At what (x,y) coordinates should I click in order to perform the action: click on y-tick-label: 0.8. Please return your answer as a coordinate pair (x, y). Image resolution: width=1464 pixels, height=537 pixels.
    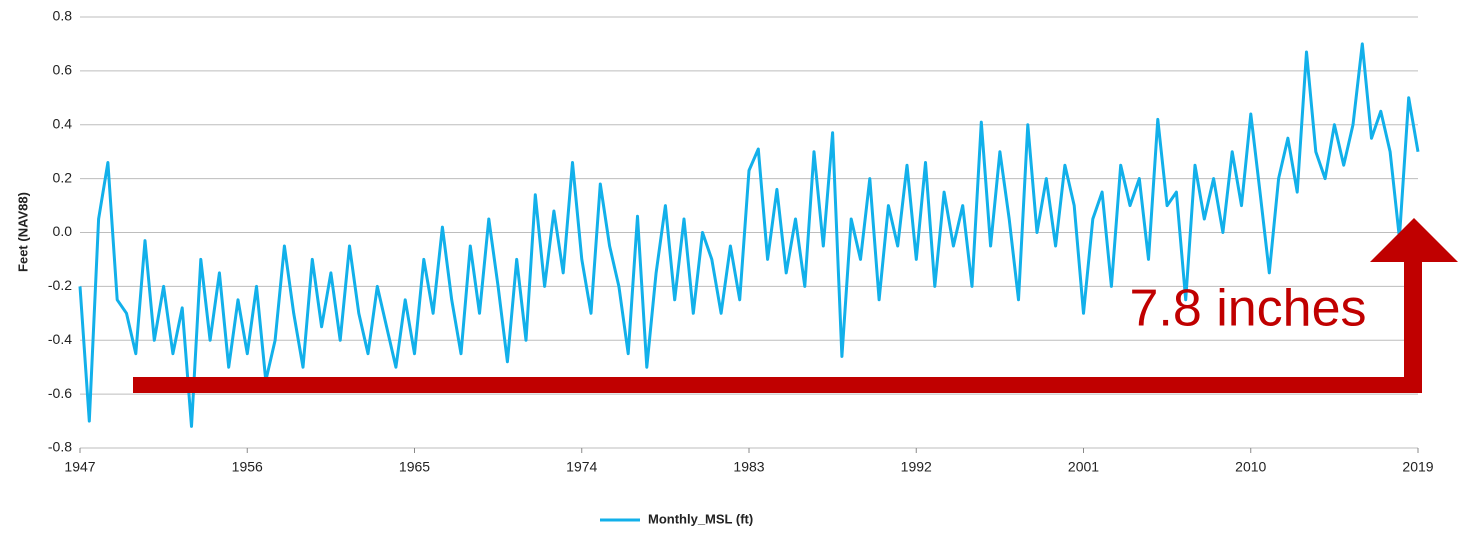
    Looking at the image, I should click on (63, 16).